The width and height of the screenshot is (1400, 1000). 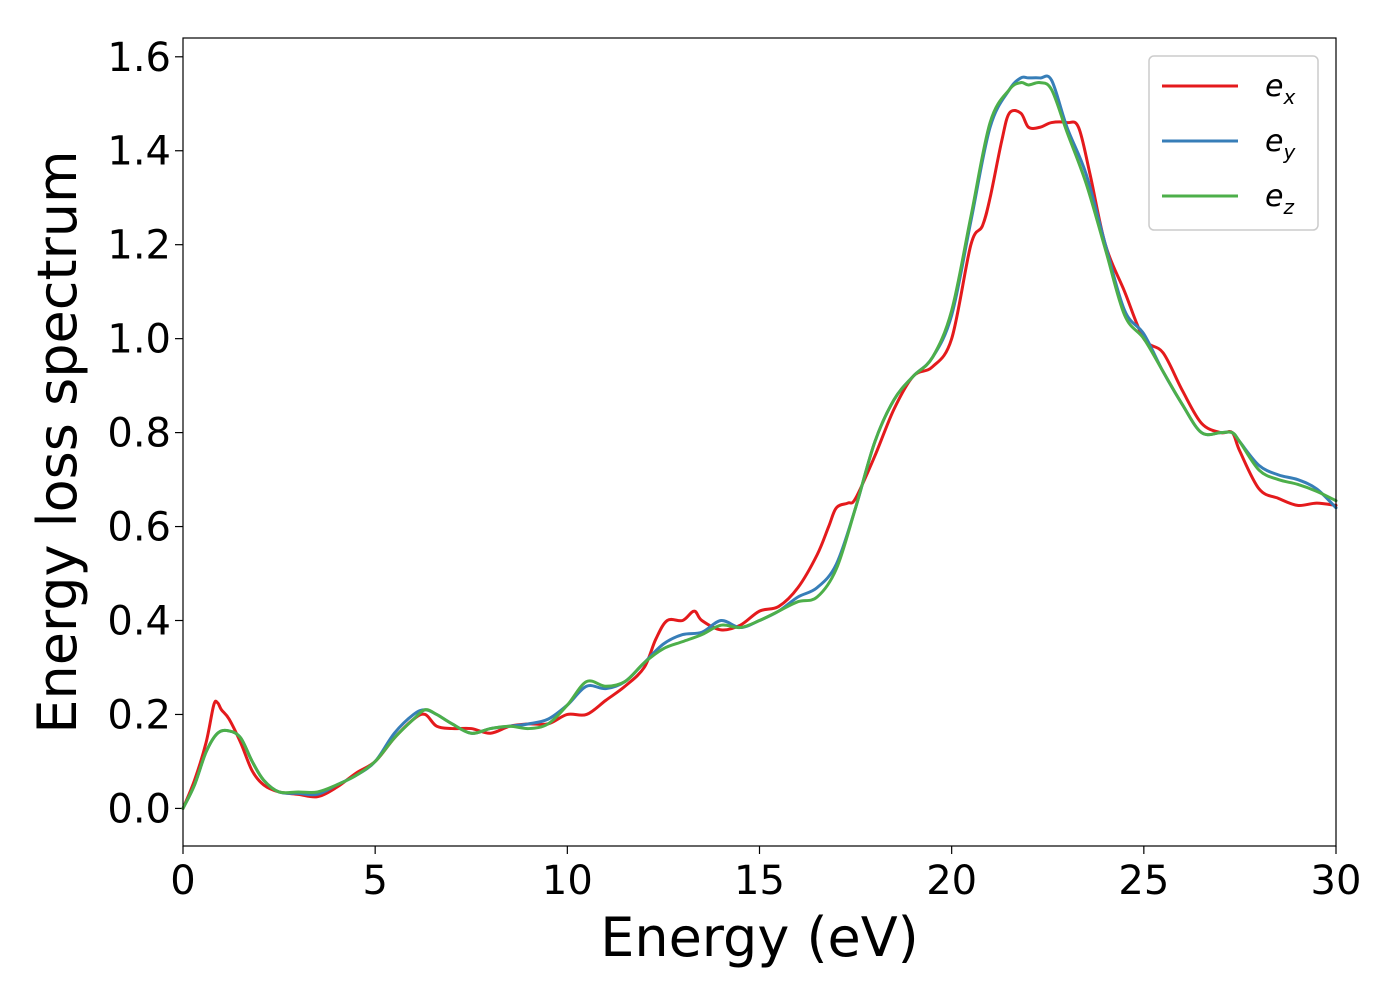 What do you see at coordinates (1336, 881) in the screenshot?
I see `x-tick-label: 30` at bounding box center [1336, 881].